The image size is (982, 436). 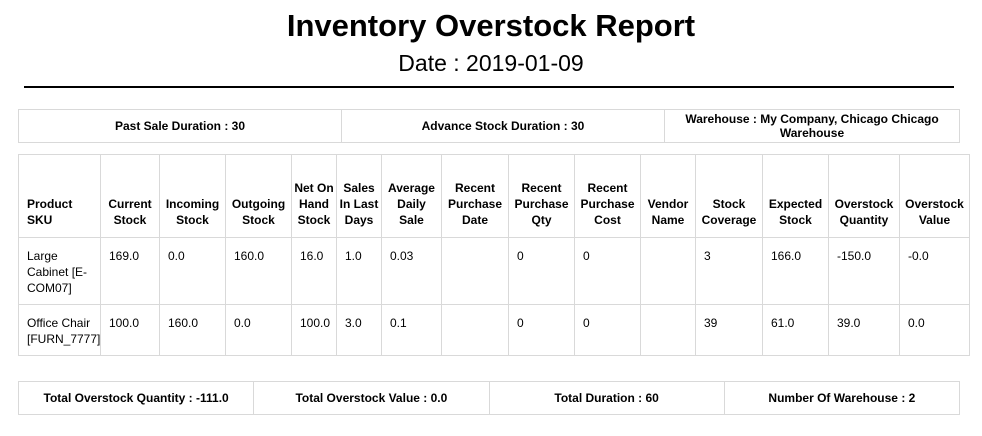 I want to click on column-header-incoming-stock: Incoming Stock, so click(x=192, y=196).